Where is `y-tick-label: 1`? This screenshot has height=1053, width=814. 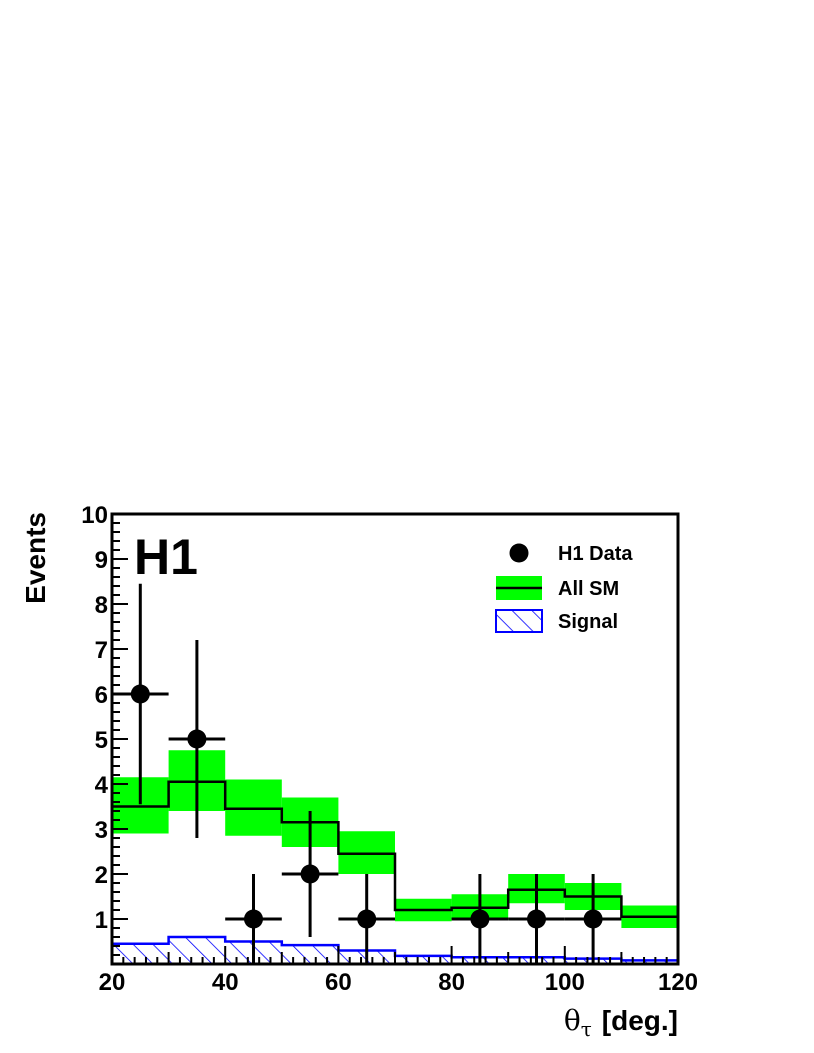 y-tick-label: 1 is located at coordinates (101, 920).